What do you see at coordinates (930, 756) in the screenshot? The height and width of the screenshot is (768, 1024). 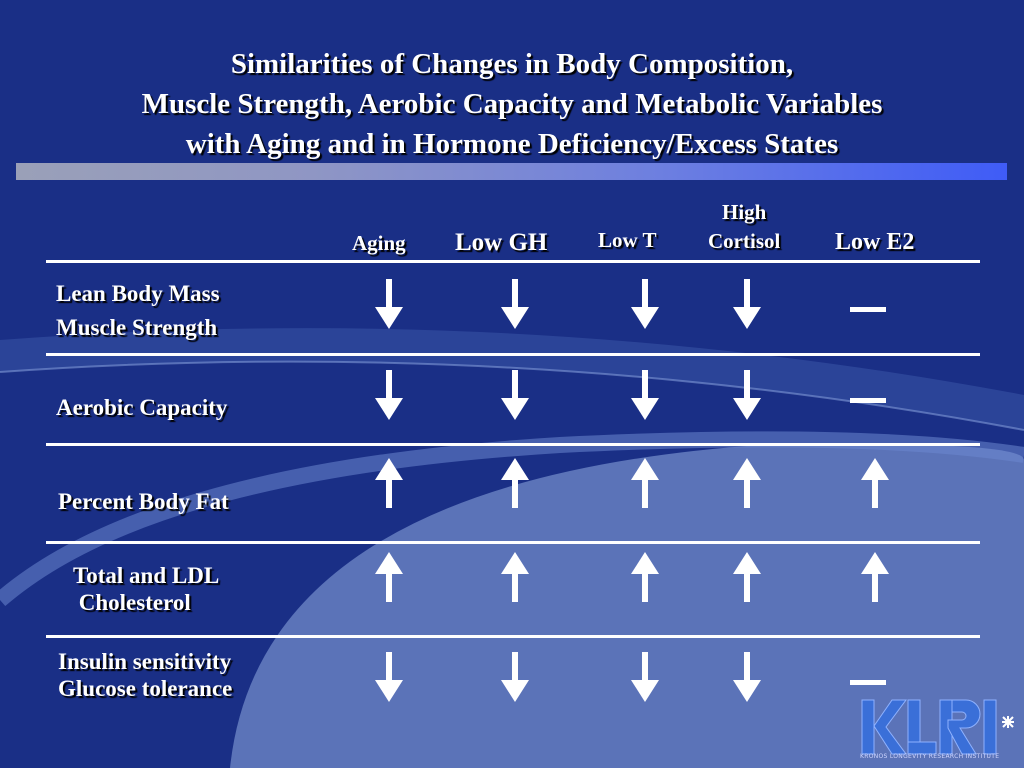 I see `logo-subtitle: KRONOS LONGEVITY RESEARCH INSTITUTE` at bounding box center [930, 756].